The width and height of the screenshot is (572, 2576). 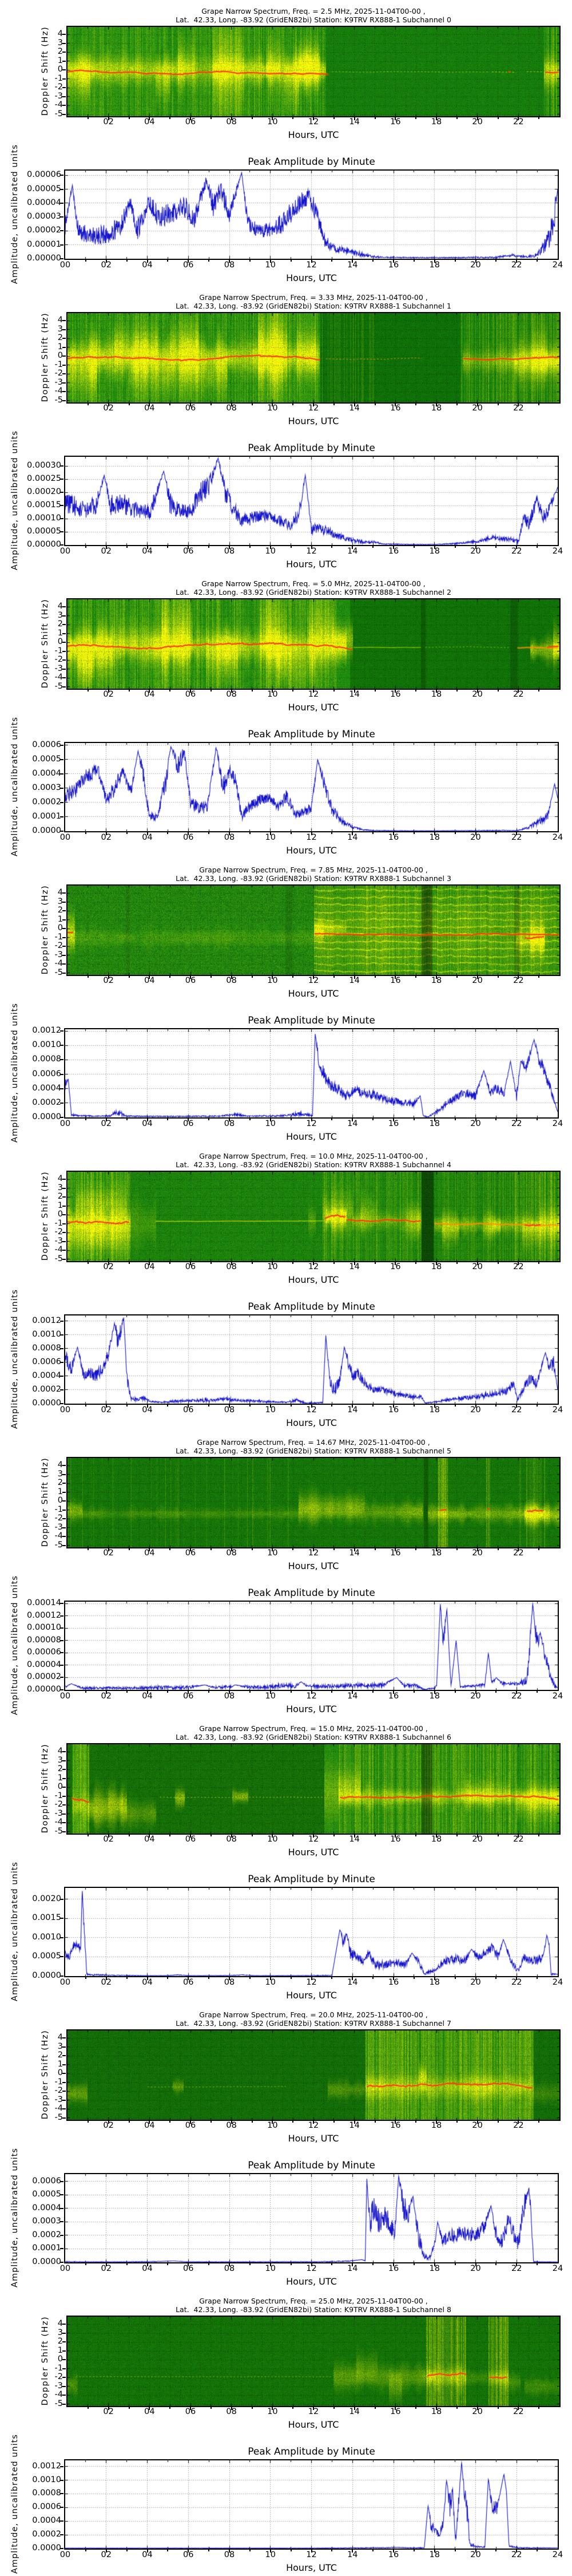 I want to click on amplitude-x-axis-label: Hours, UTC, so click(x=311, y=1422).